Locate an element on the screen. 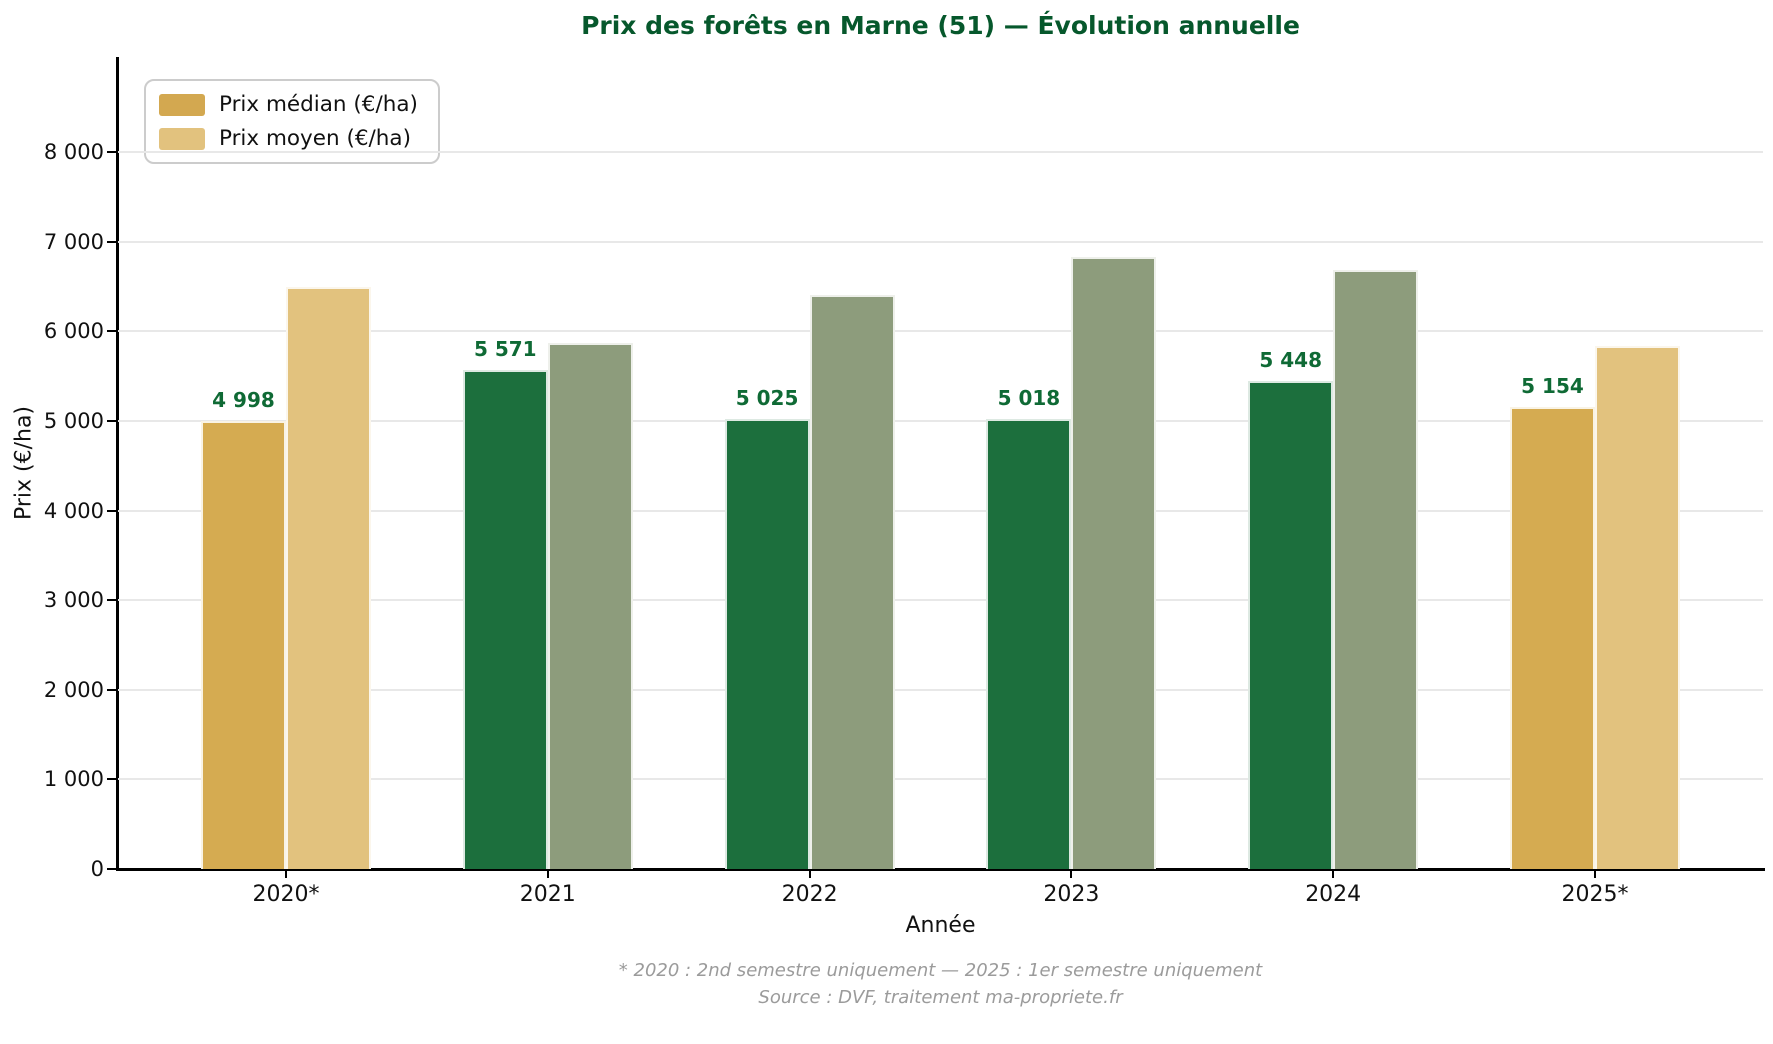 The image size is (1773, 1044). bar-mean-2020 is located at coordinates (328, 578).